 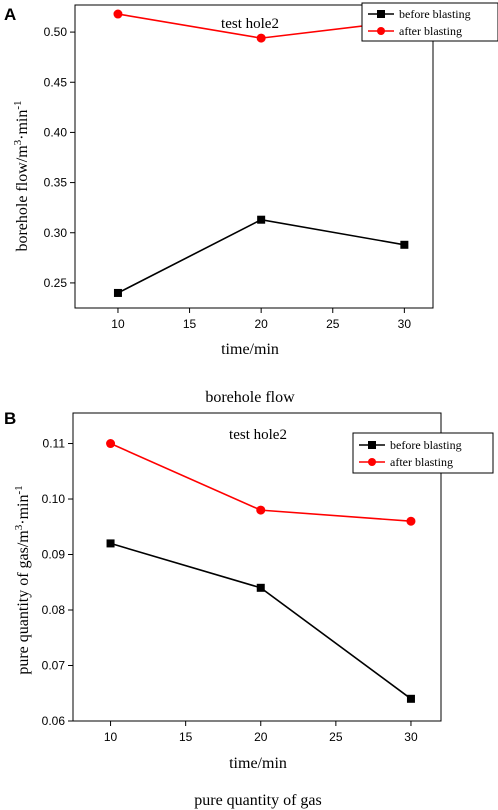 I want to click on y-tick-label: 0.10, so click(x=54, y=499).